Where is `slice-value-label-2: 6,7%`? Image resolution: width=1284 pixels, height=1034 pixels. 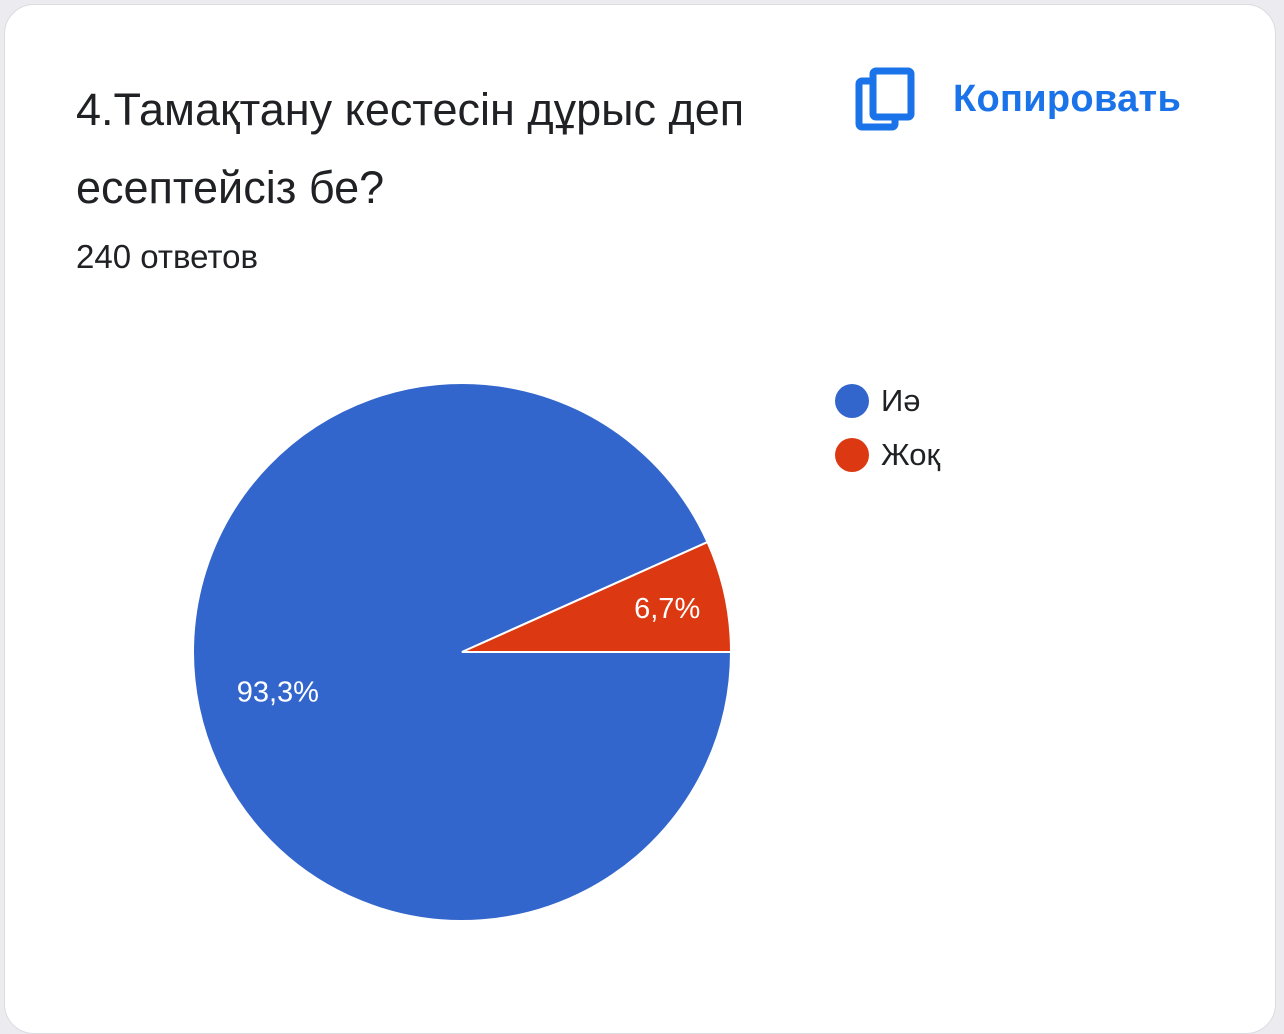 slice-value-label-2: 6,7% is located at coordinates (667, 609).